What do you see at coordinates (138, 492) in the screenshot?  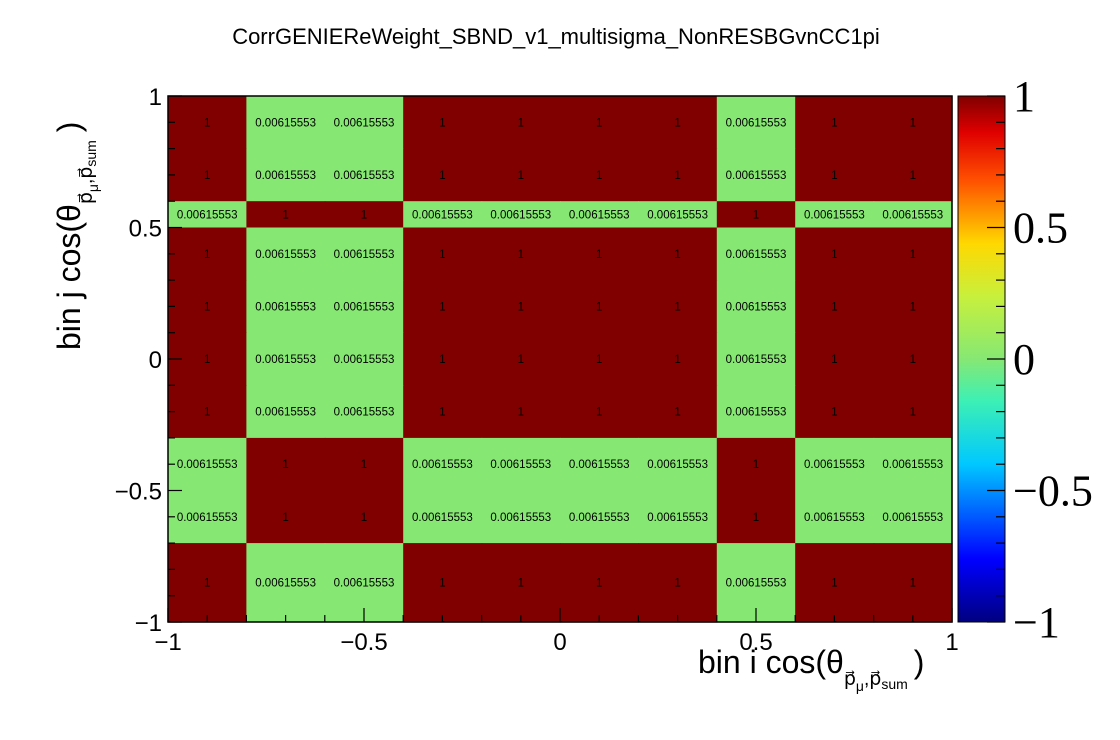 I see `y-tick-label: −0.5` at bounding box center [138, 492].